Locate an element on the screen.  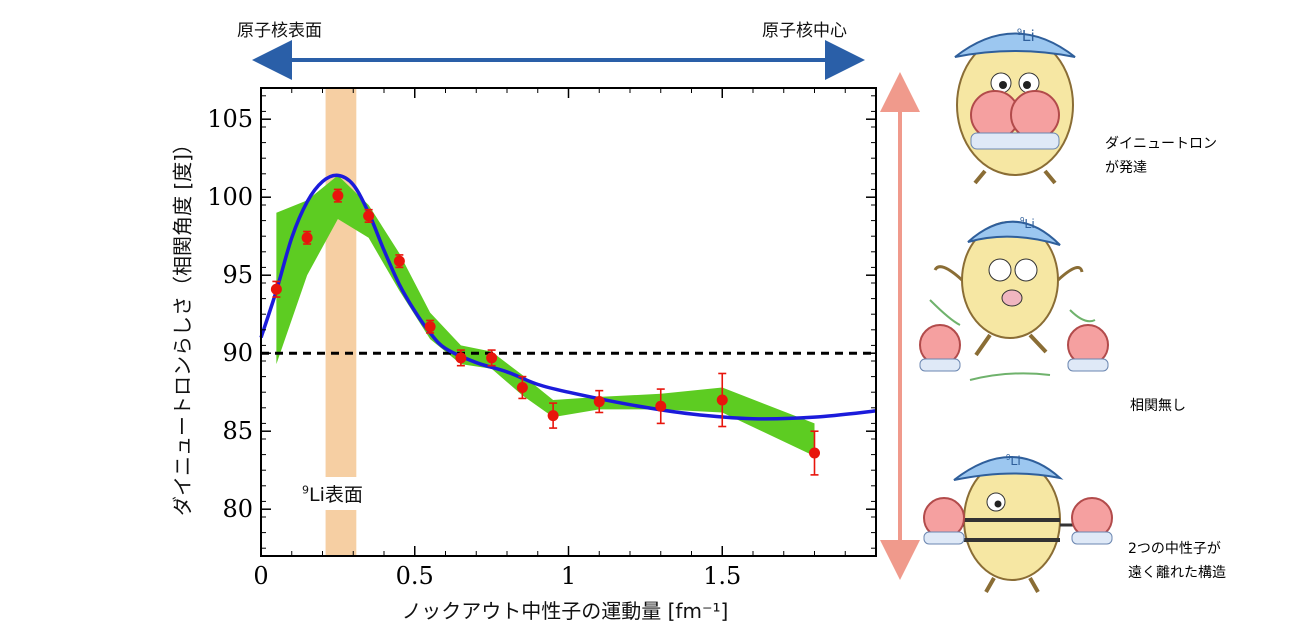
y-tick-label-105: 105 is located at coordinates (230, 119).